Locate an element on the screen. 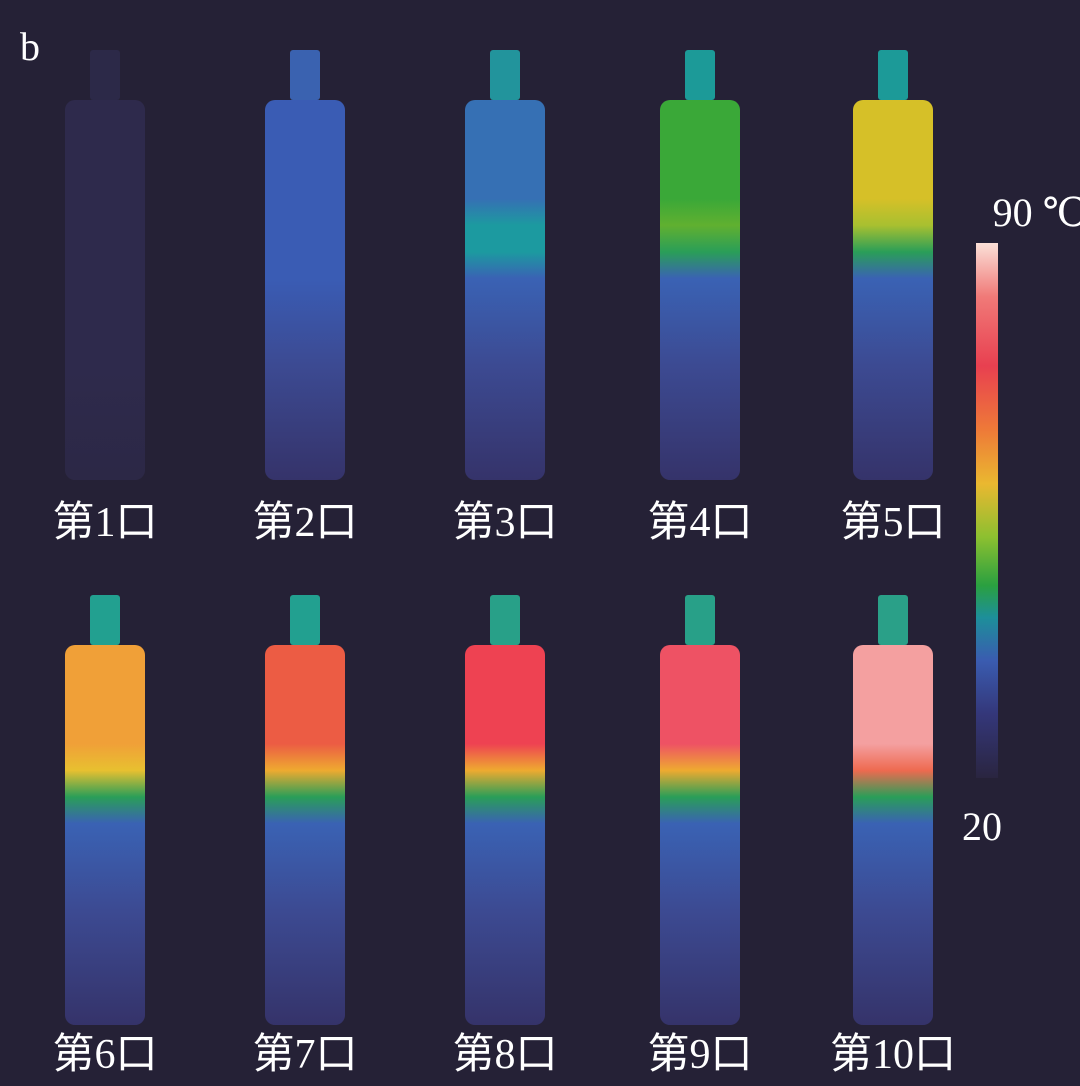 The image size is (1080, 1086). image-label: 第10口 is located at coordinates (893, 1055).